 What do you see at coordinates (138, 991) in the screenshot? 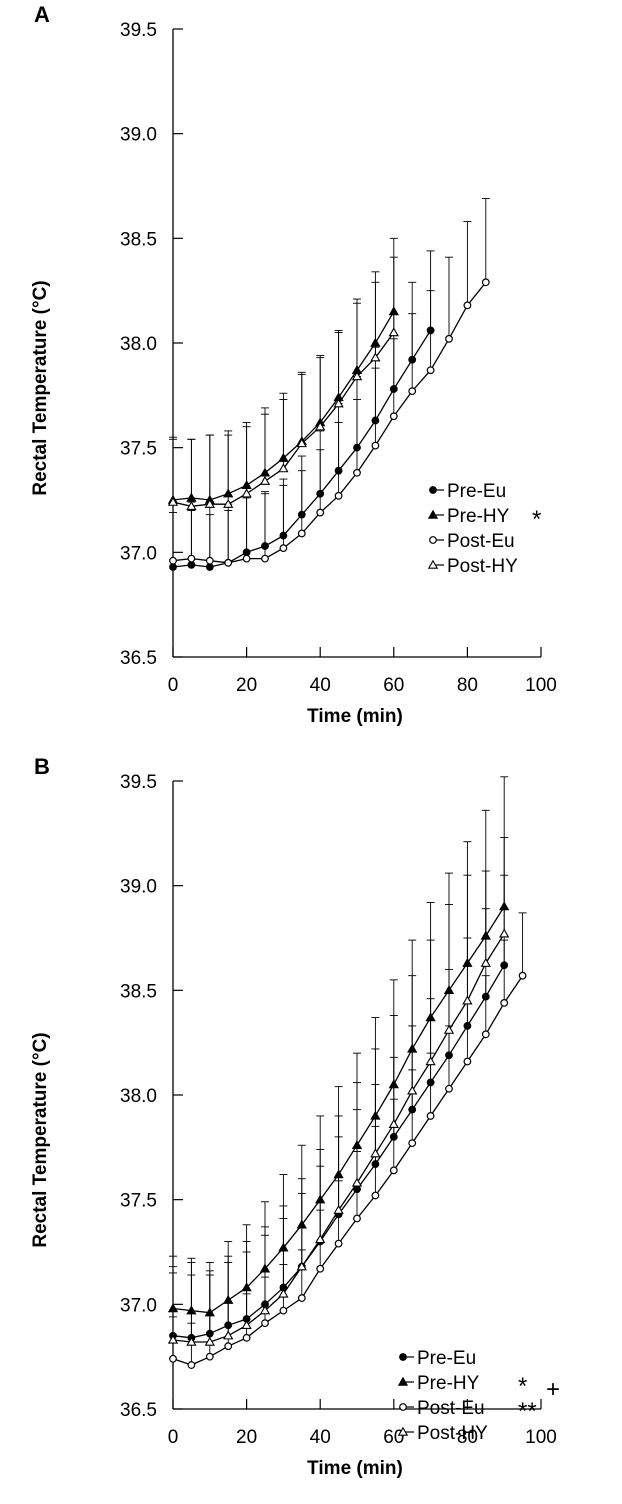
I see `y-tick-label: 38.5` at bounding box center [138, 991].